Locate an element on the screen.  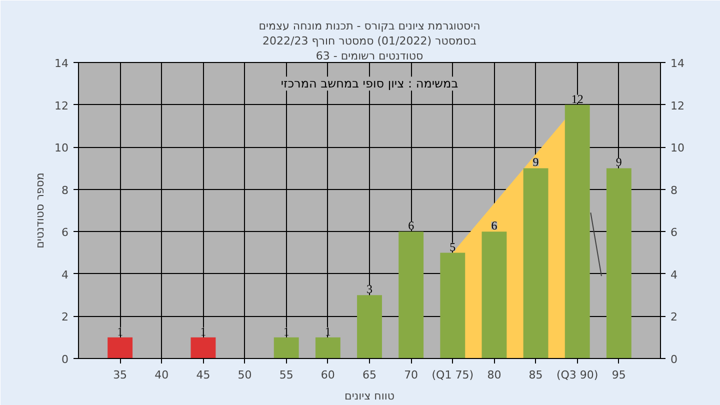
y2-tick-label: 6 is located at coordinates (674, 233).